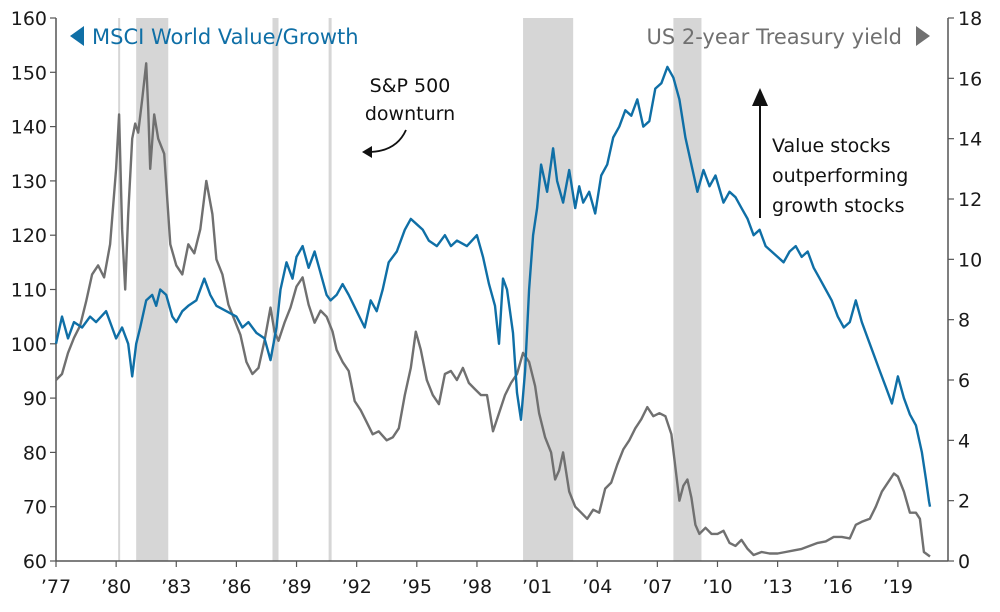 The height and width of the screenshot is (612, 1000). Describe the element at coordinates (29, 182) in the screenshot. I see `left-tick-label: 130` at that location.